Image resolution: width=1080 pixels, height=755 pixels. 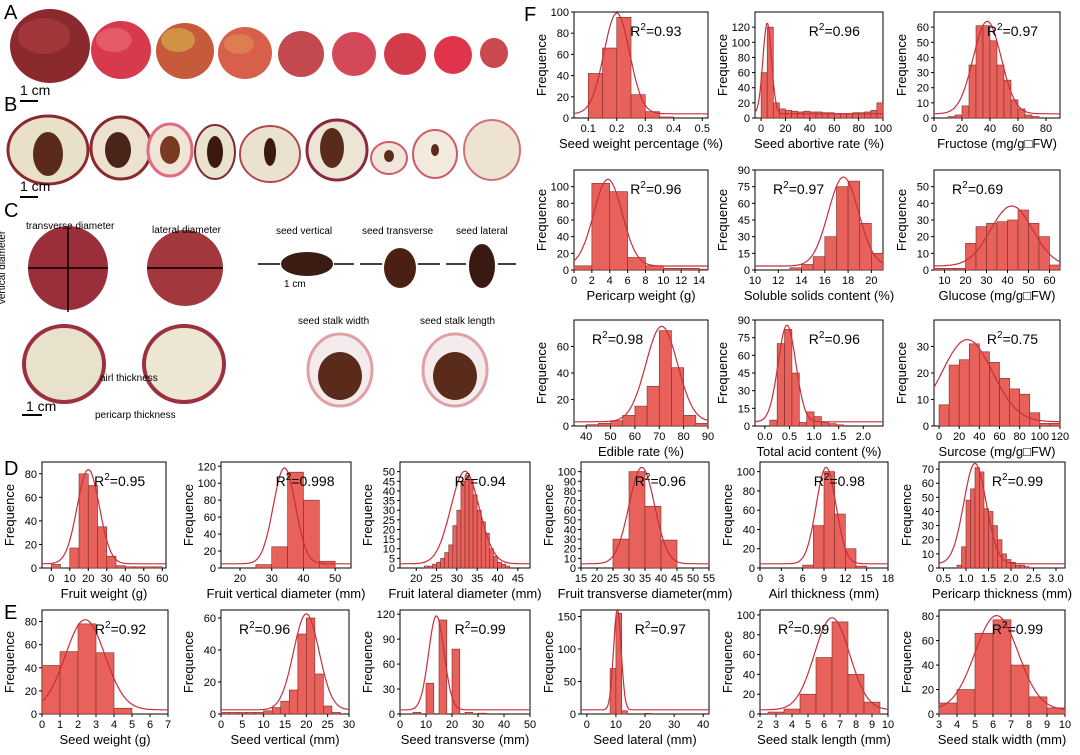 What do you see at coordinates (1002, 593) in the screenshot?
I see `x-axis-label: Pericarp thickness (mm)` at bounding box center [1002, 593].